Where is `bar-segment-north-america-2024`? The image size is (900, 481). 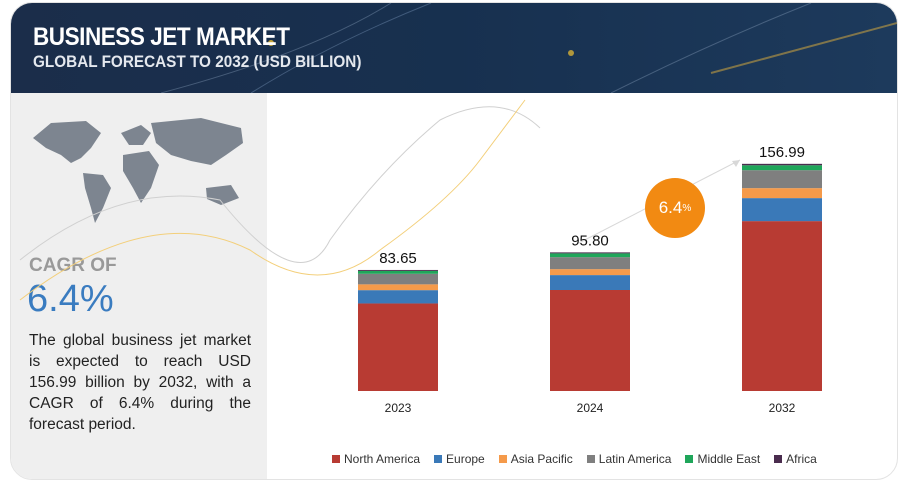 bar-segment-north-america-2024 is located at coordinates (590, 340).